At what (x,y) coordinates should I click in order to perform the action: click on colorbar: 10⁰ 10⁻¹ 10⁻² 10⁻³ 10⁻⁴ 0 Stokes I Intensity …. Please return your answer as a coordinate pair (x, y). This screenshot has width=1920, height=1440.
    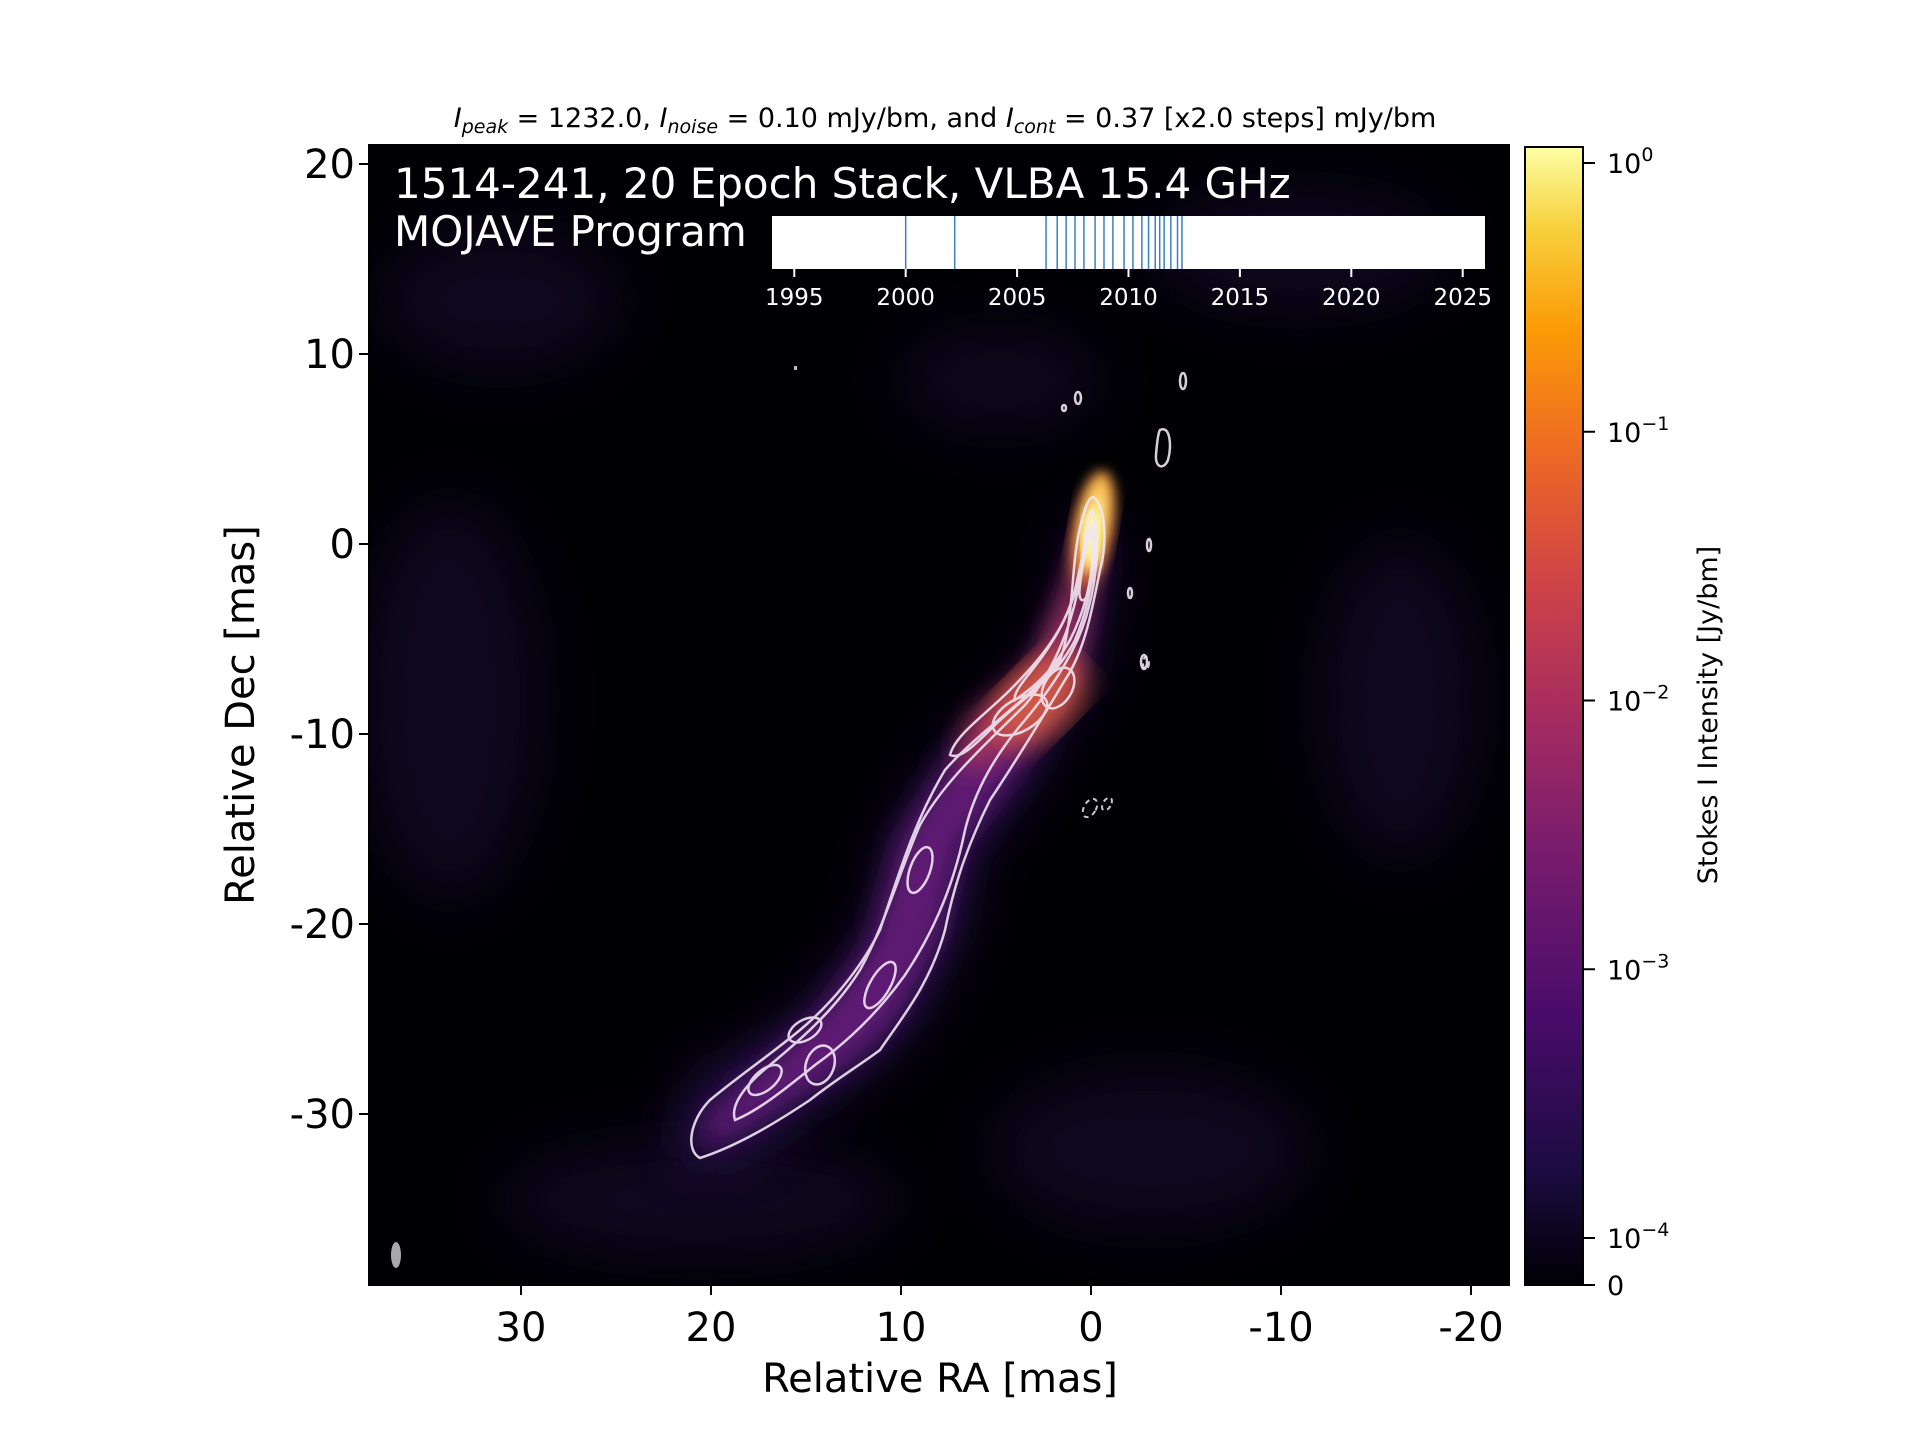
    Looking at the image, I should click on (1624, 723).